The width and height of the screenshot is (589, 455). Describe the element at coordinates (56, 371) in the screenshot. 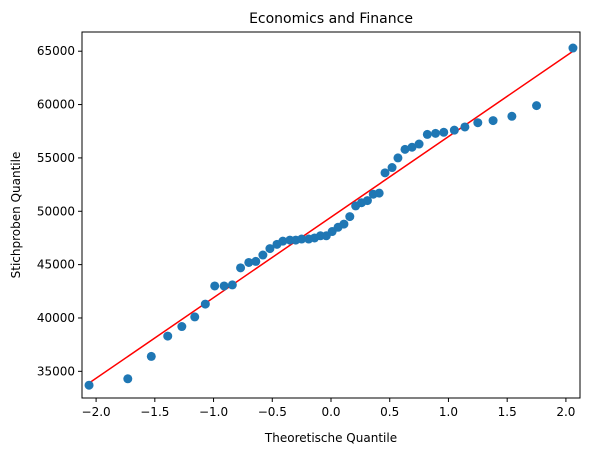

I see `y-tick-label: 35000` at that location.